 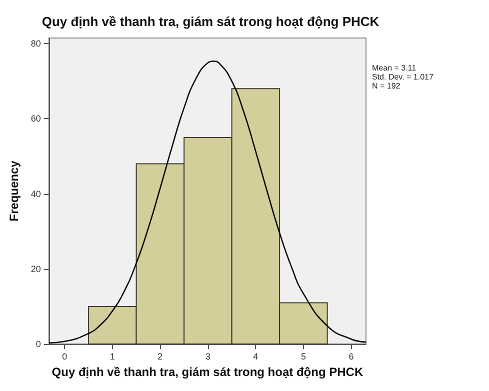 What do you see at coordinates (386, 86) in the screenshot?
I see `text: N = 192` at bounding box center [386, 86].